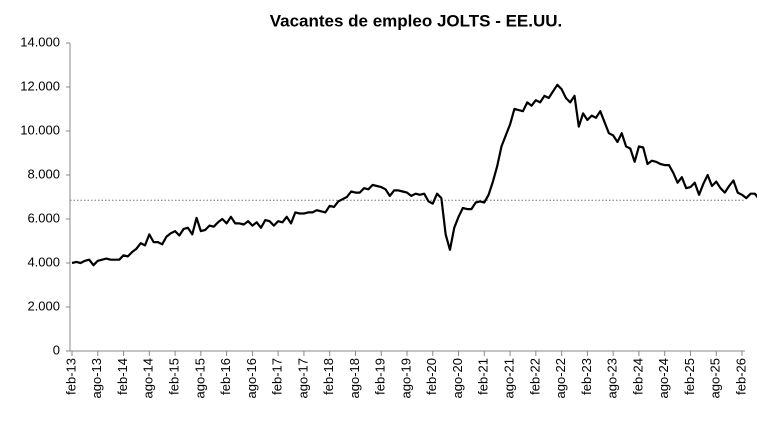  I want to click on x-tick-label: feb-22, so click(534, 376).